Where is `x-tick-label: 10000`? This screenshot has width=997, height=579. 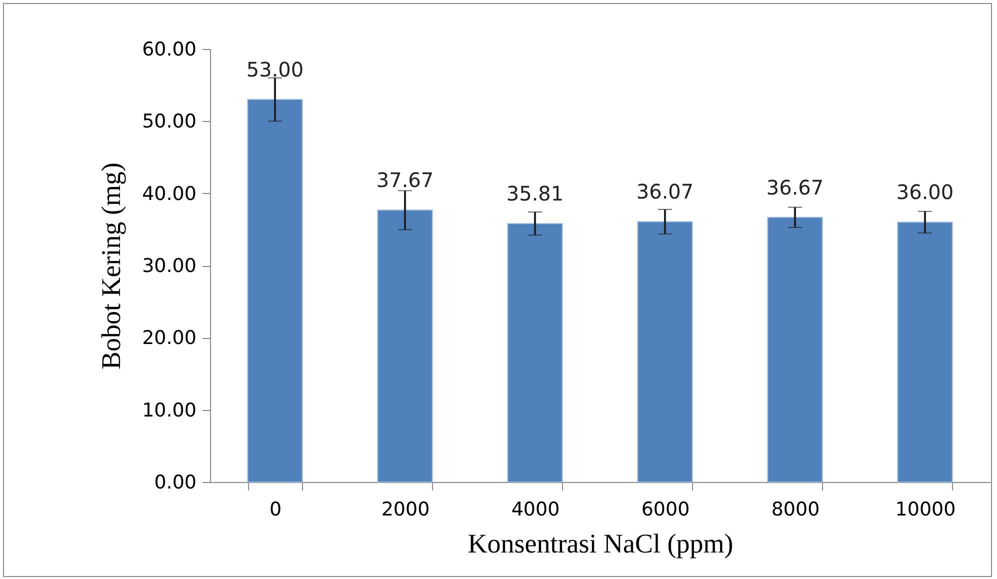 x-tick-label: 10000 is located at coordinates (925, 509).